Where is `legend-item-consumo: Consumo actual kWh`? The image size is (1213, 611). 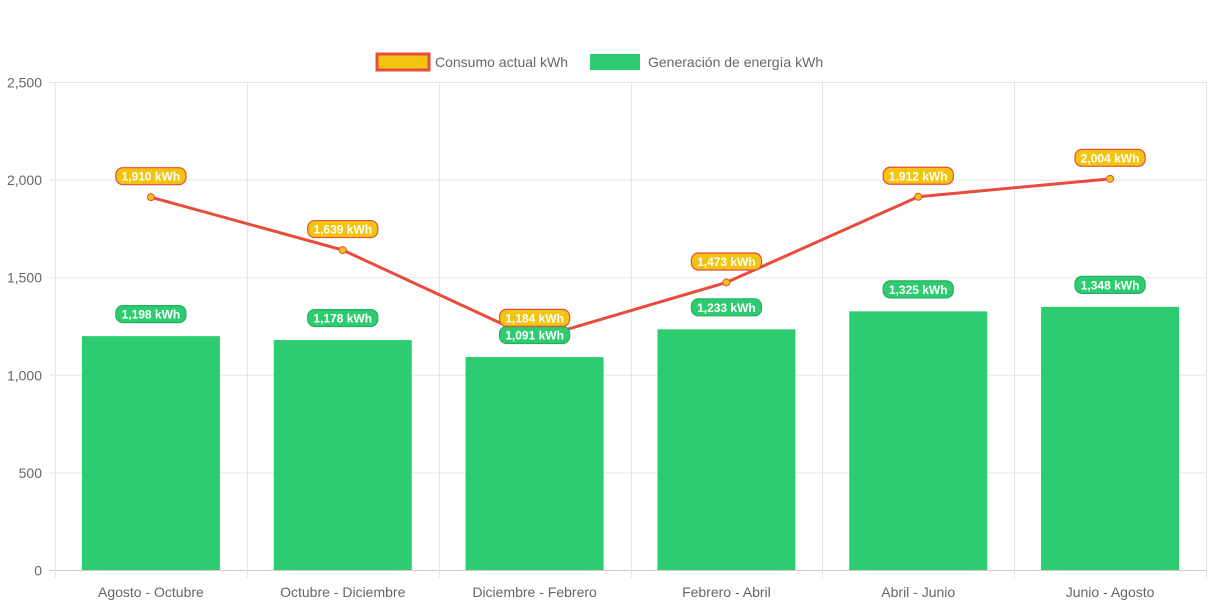
legend-item-consumo: Consumo actual kWh is located at coordinates (471, 62).